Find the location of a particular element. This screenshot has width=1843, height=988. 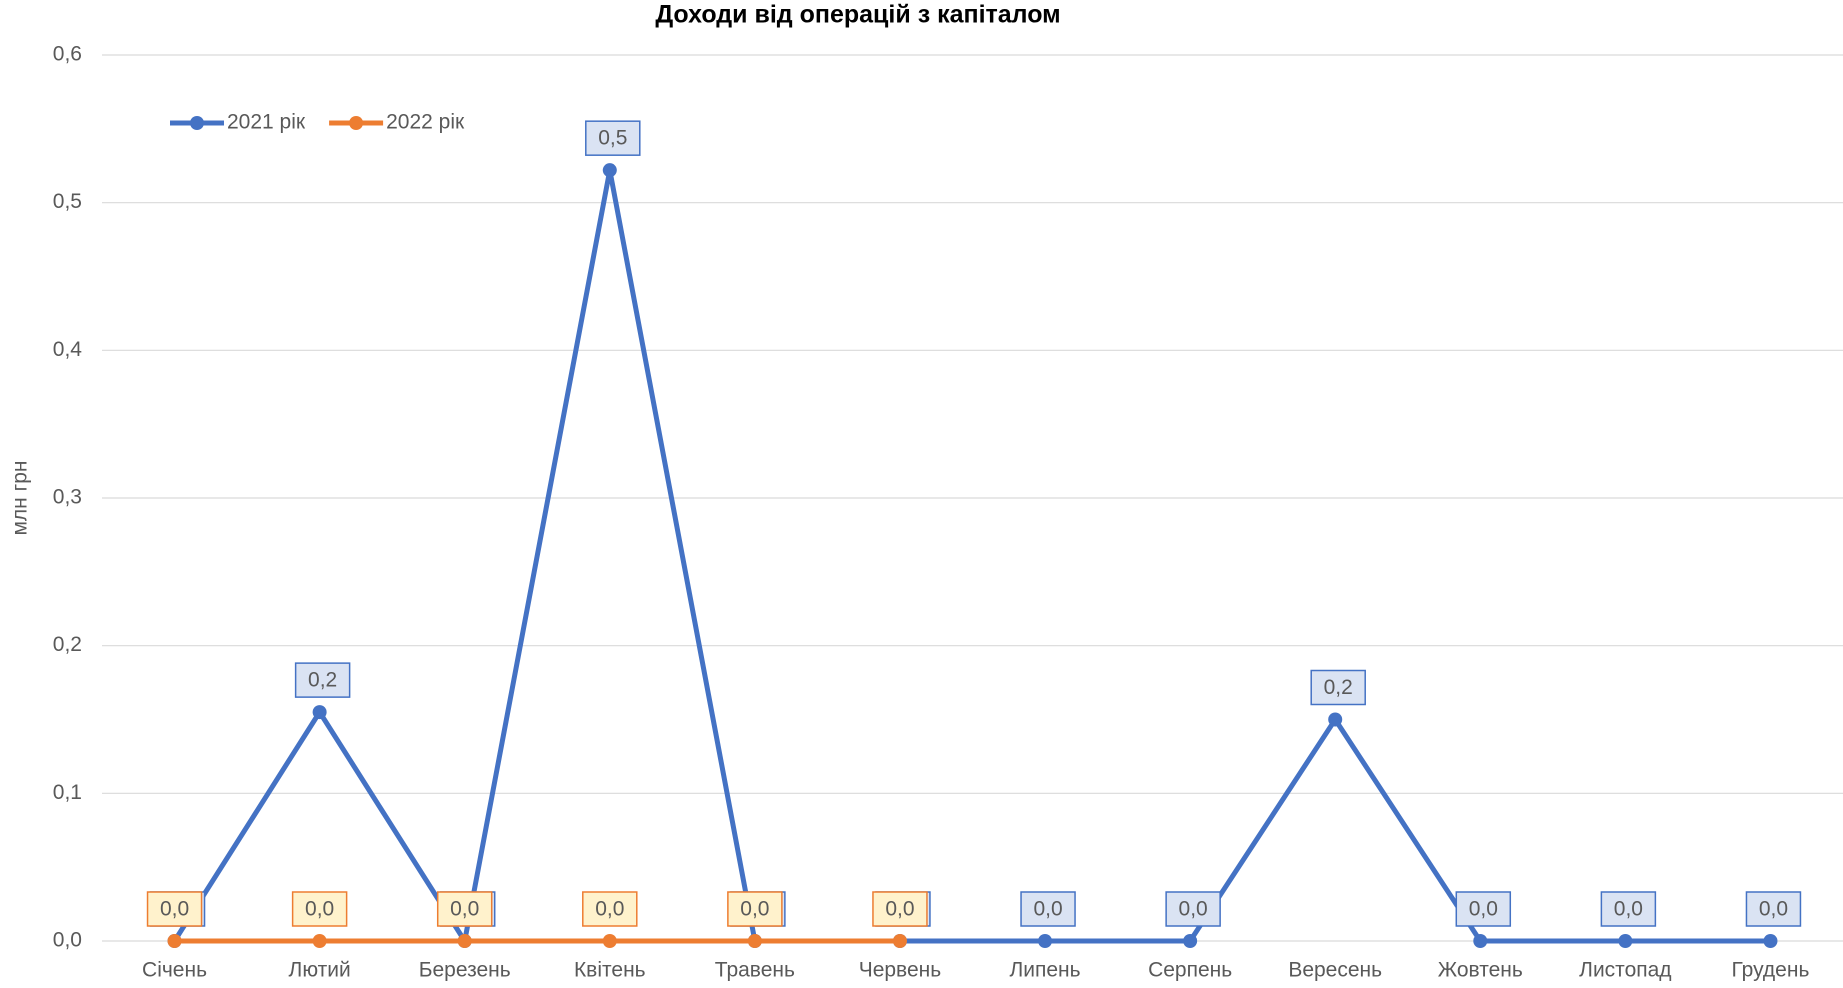

y-tick-label: 0,4 is located at coordinates (68, 349).